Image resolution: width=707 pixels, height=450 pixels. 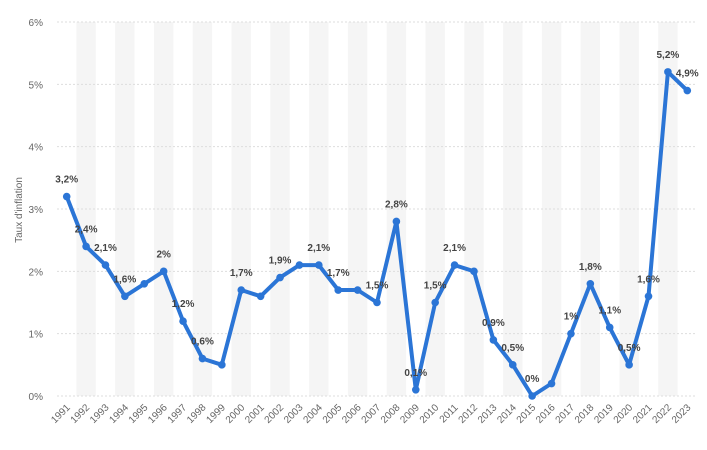 What do you see at coordinates (81, 414) in the screenshot?
I see `x-tick-label: 1992` at bounding box center [81, 414].